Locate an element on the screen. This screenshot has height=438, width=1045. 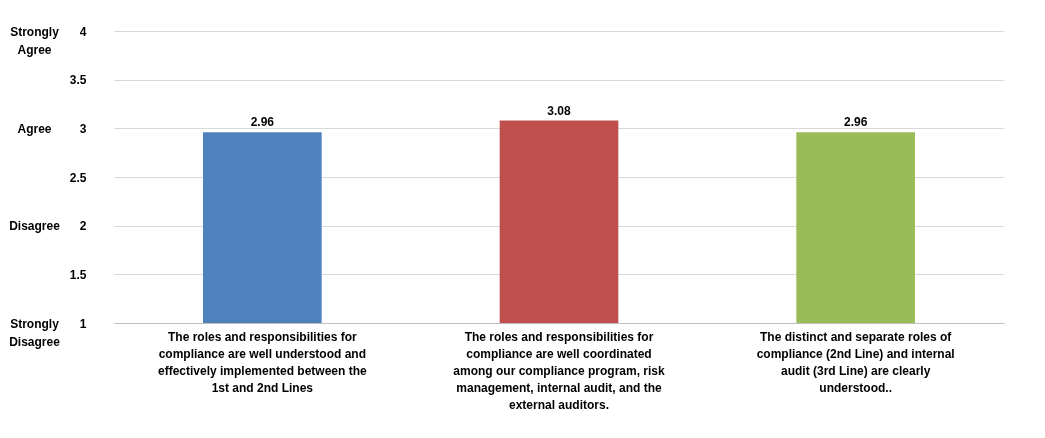
y-tick-label: 2 is located at coordinates (83, 226).